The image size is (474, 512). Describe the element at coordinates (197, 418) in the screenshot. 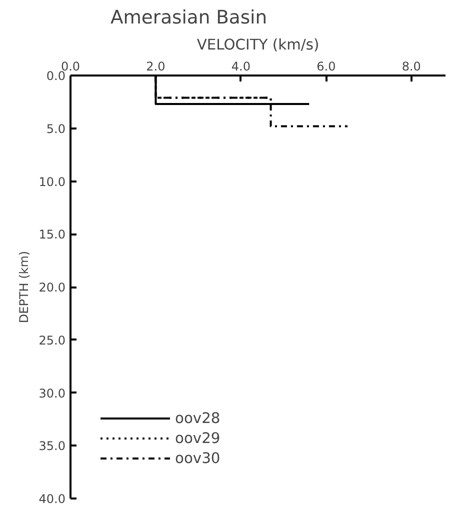

I see `legend-label: oov28` at that location.